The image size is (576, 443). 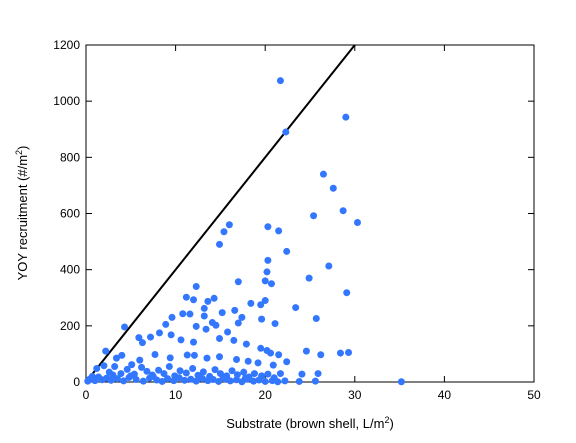 What do you see at coordinates (66, 101) in the screenshot?
I see `y-tick-label: 1000` at bounding box center [66, 101].